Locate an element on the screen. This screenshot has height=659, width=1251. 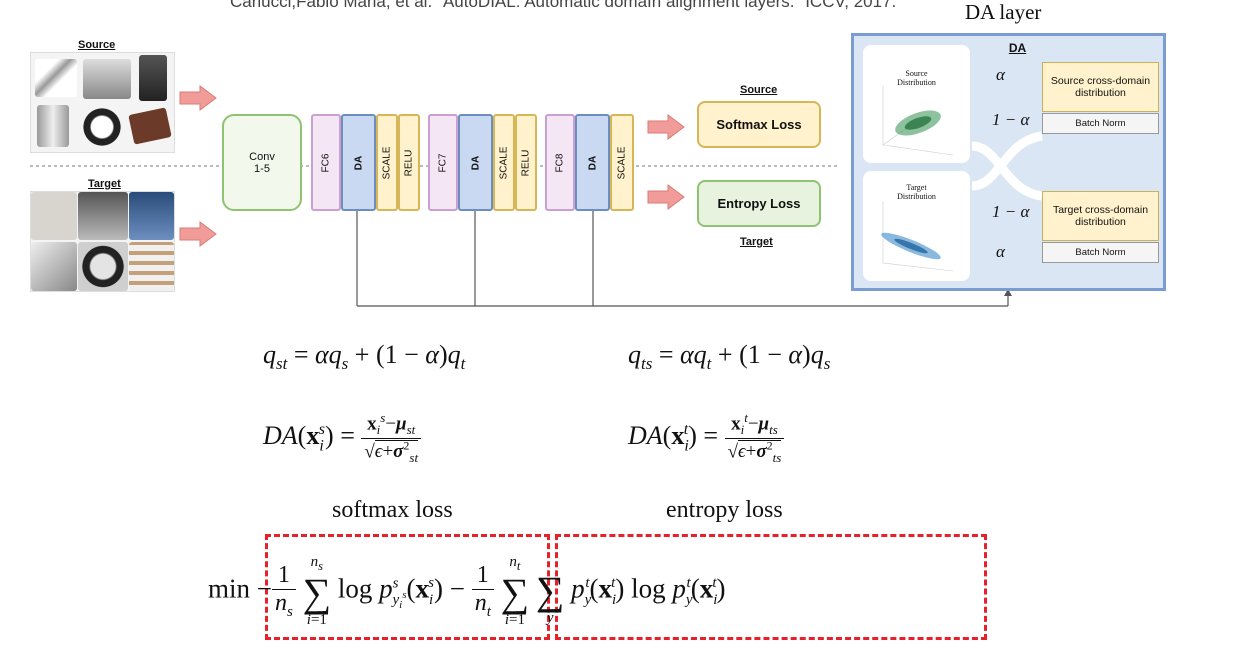
target-batch-norm-box: Batch Norm is located at coordinates (1100, 252).